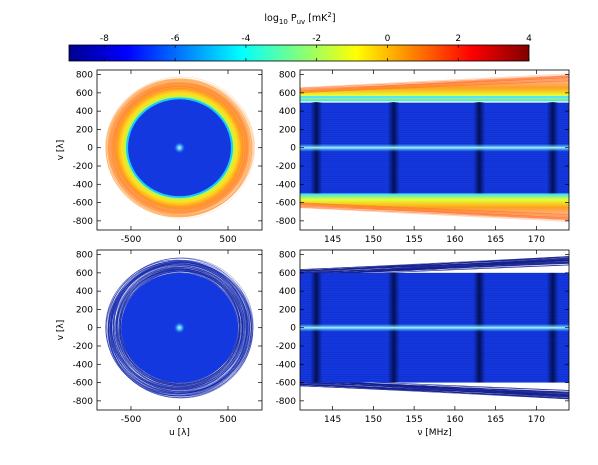 The width and height of the screenshot is (598, 465). I want to click on colorbar-title: log10 Puv [mK2], so click(299, 18).